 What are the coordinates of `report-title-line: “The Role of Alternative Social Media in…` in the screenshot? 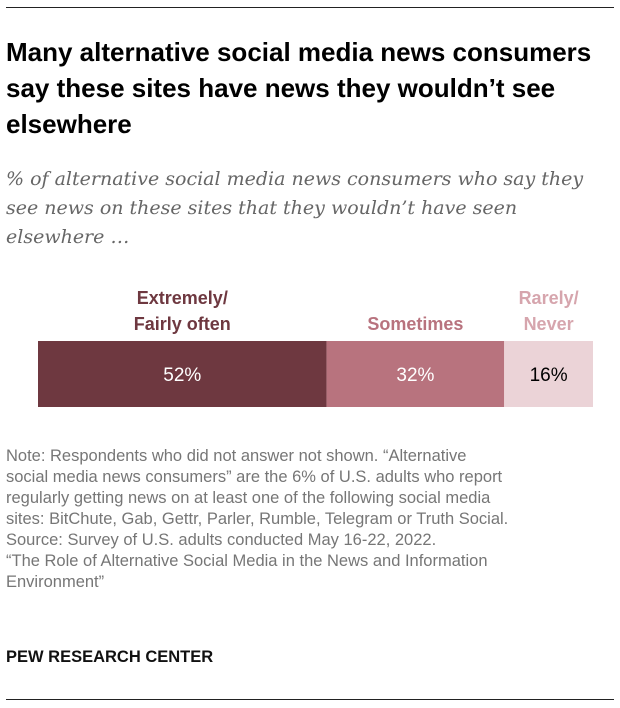 It's located at (247, 561).